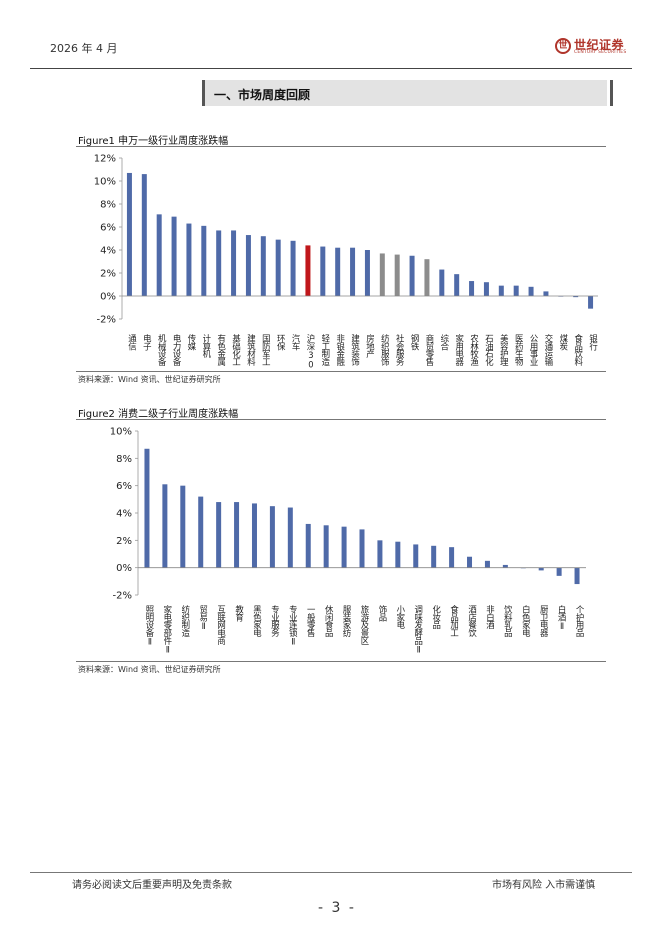 The image size is (662, 936). I want to click on category-label: 化妆品, so click(437, 617).